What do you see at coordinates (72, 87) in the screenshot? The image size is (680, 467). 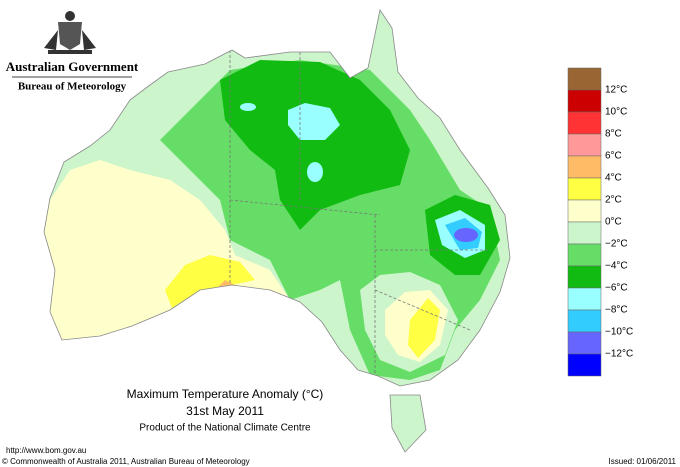 I see `bureau-name: Bureau of Meteorology` at bounding box center [72, 87].